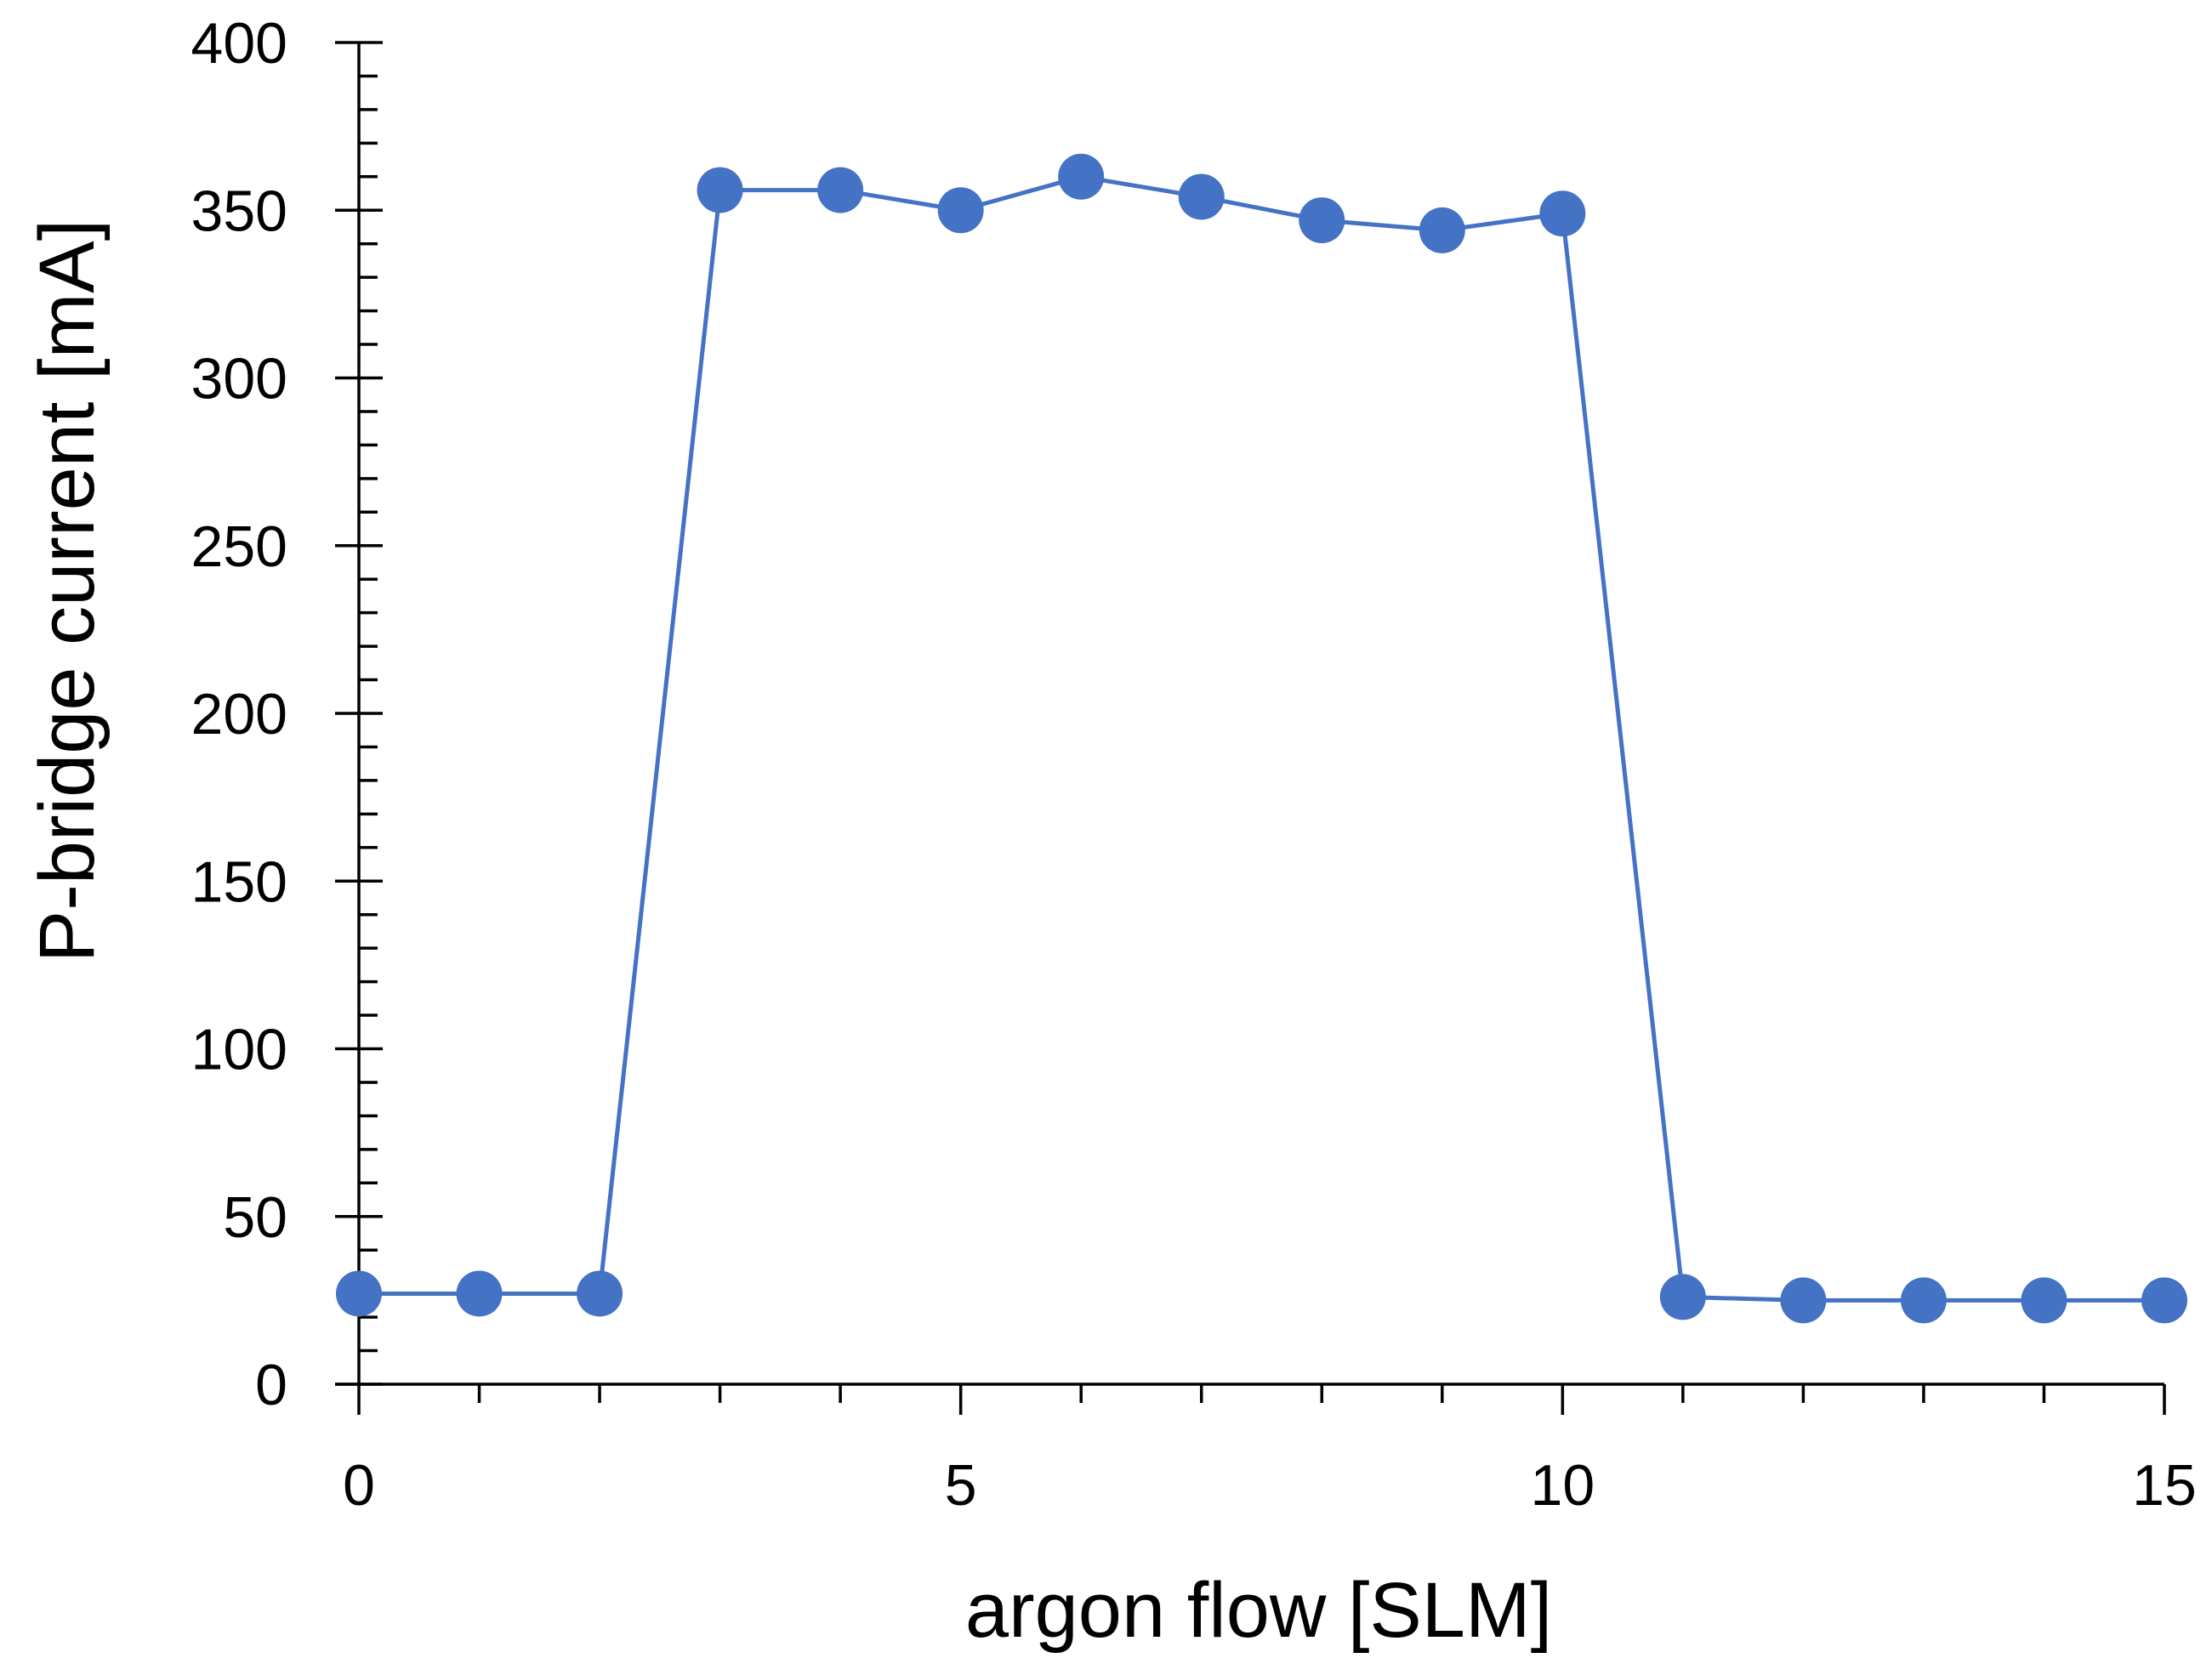  I want to click on x-axis-title: argon flow [SLM], so click(1258, 1610).